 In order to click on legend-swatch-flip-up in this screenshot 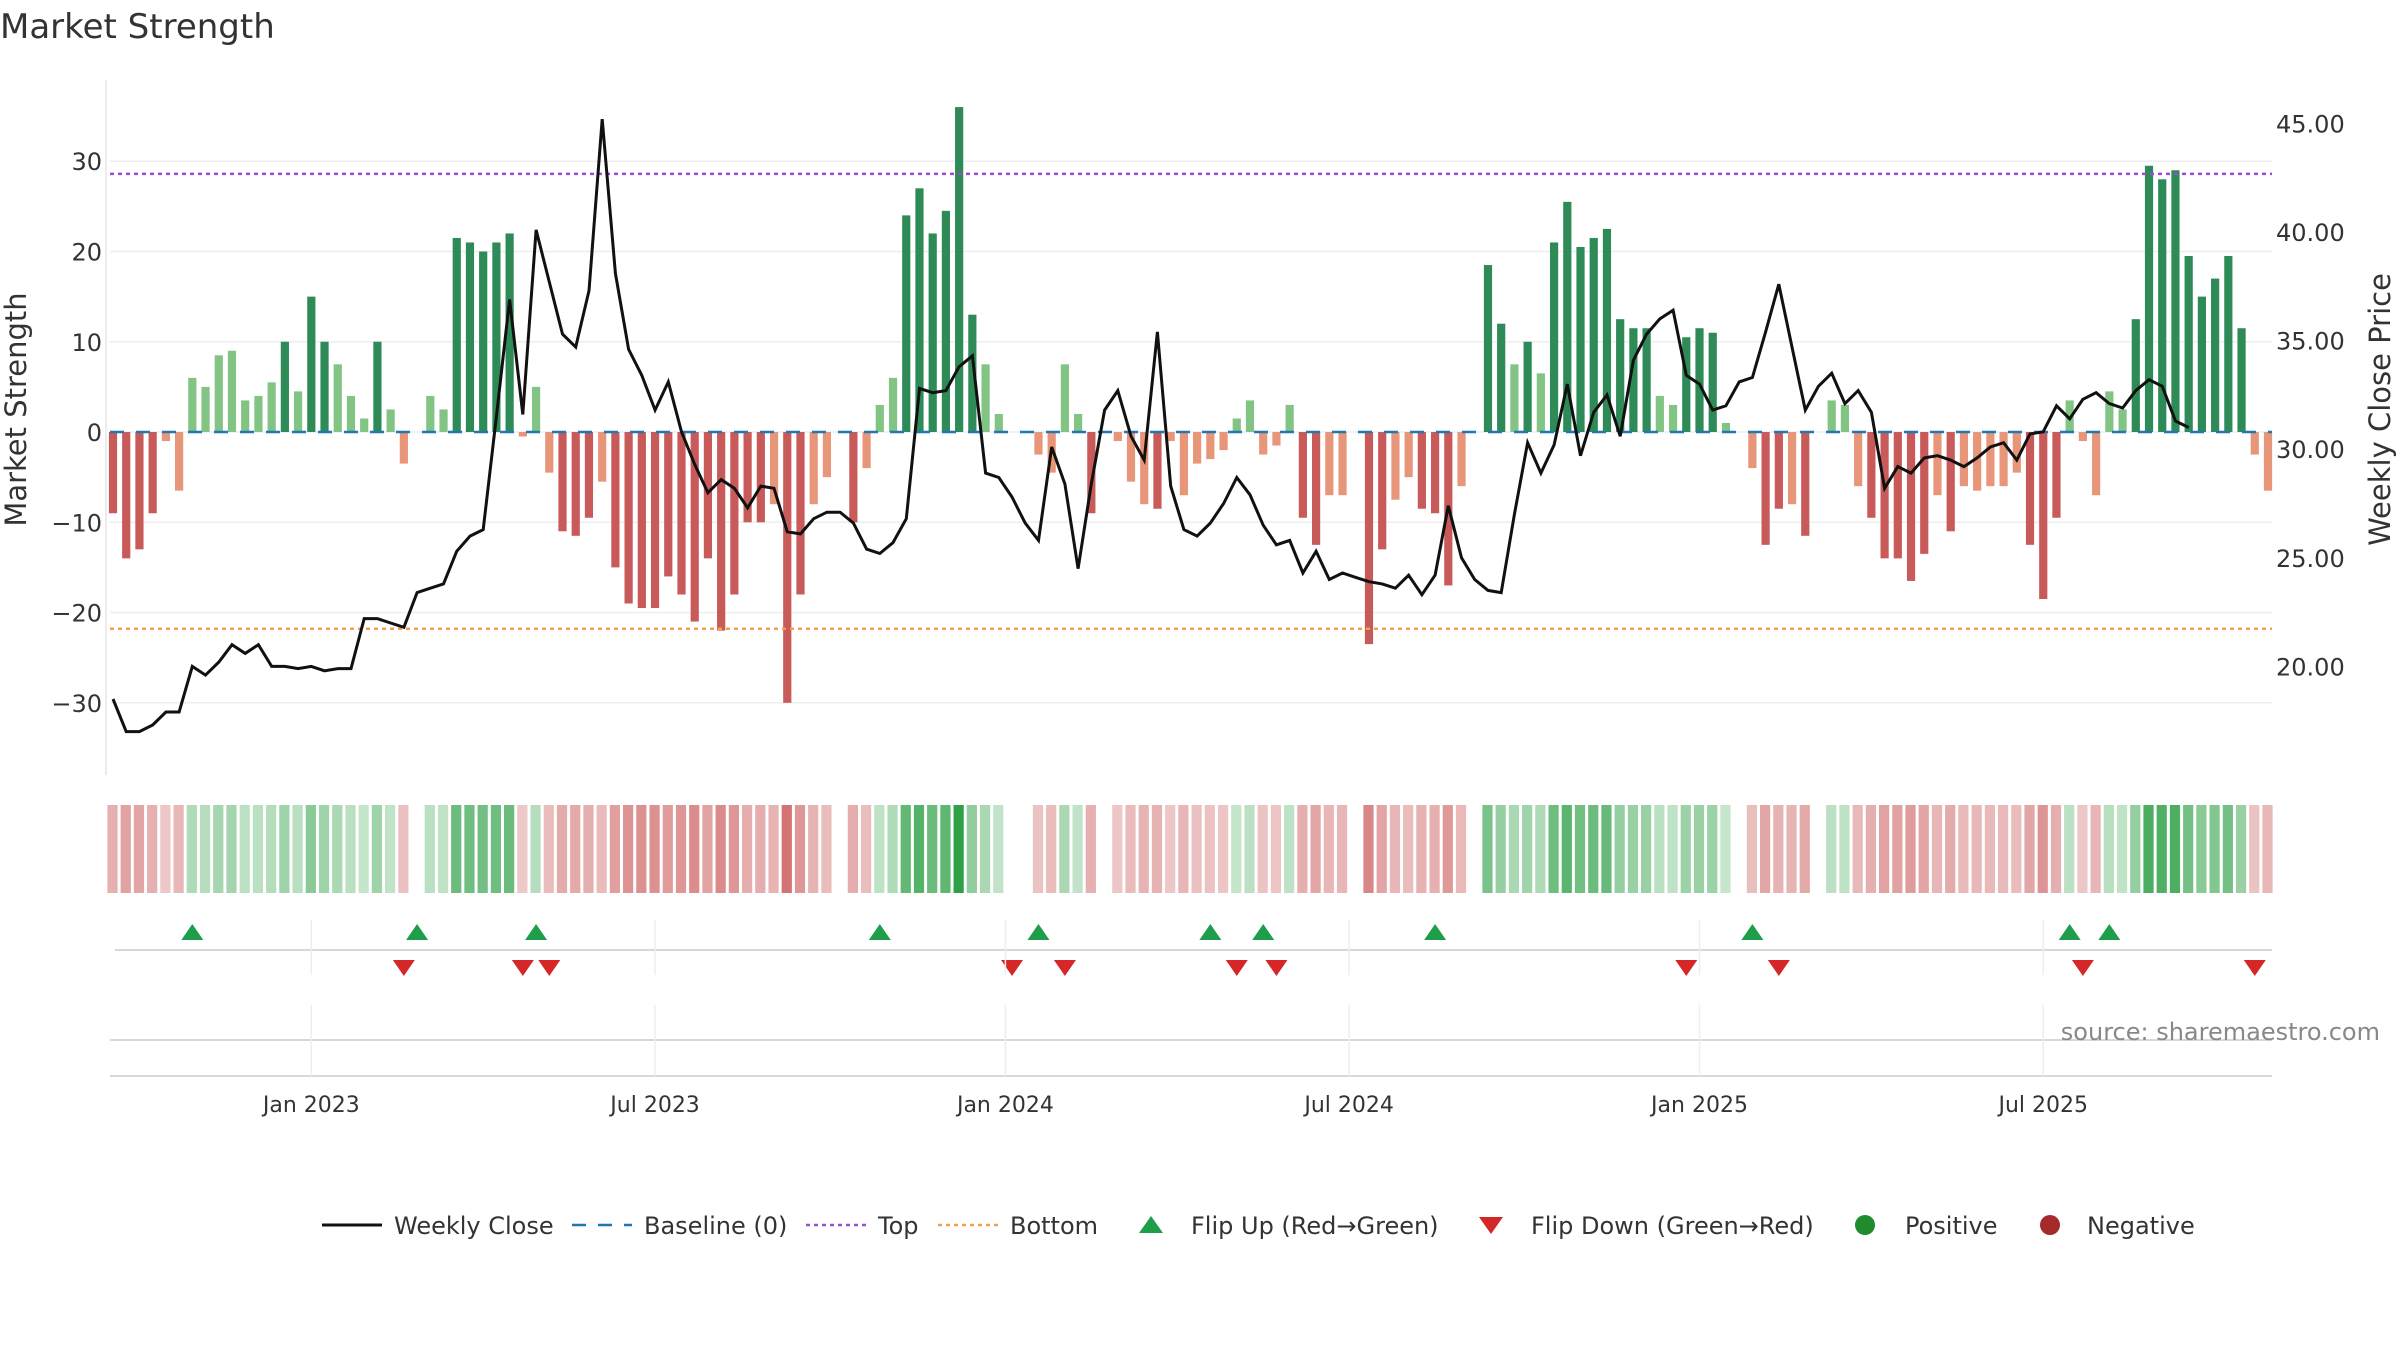, I will do `click(1151, 1224)`.